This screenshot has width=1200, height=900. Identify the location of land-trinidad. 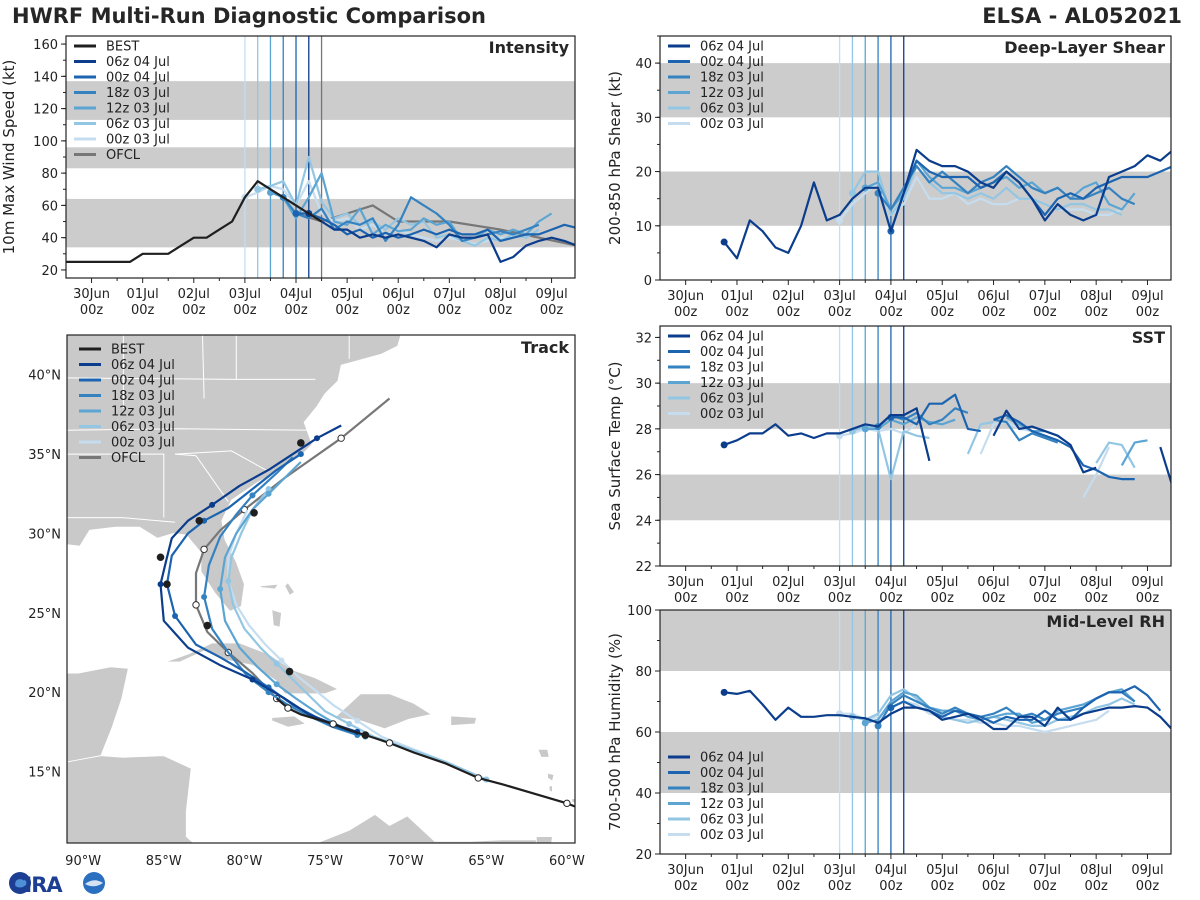
(544, 839).